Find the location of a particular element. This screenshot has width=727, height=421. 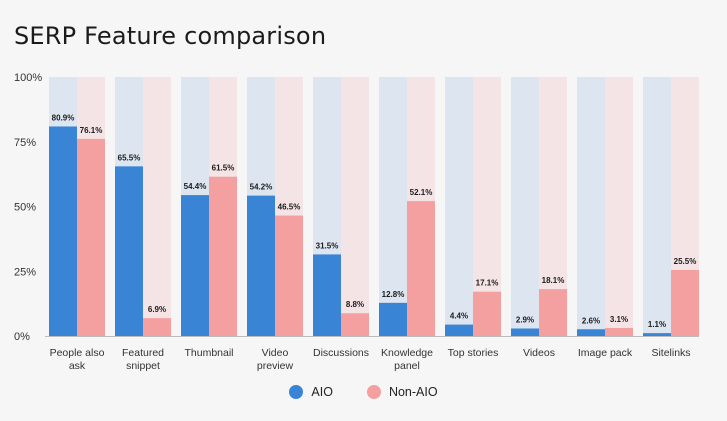

data-label: 6.9% is located at coordinates (157, 309).